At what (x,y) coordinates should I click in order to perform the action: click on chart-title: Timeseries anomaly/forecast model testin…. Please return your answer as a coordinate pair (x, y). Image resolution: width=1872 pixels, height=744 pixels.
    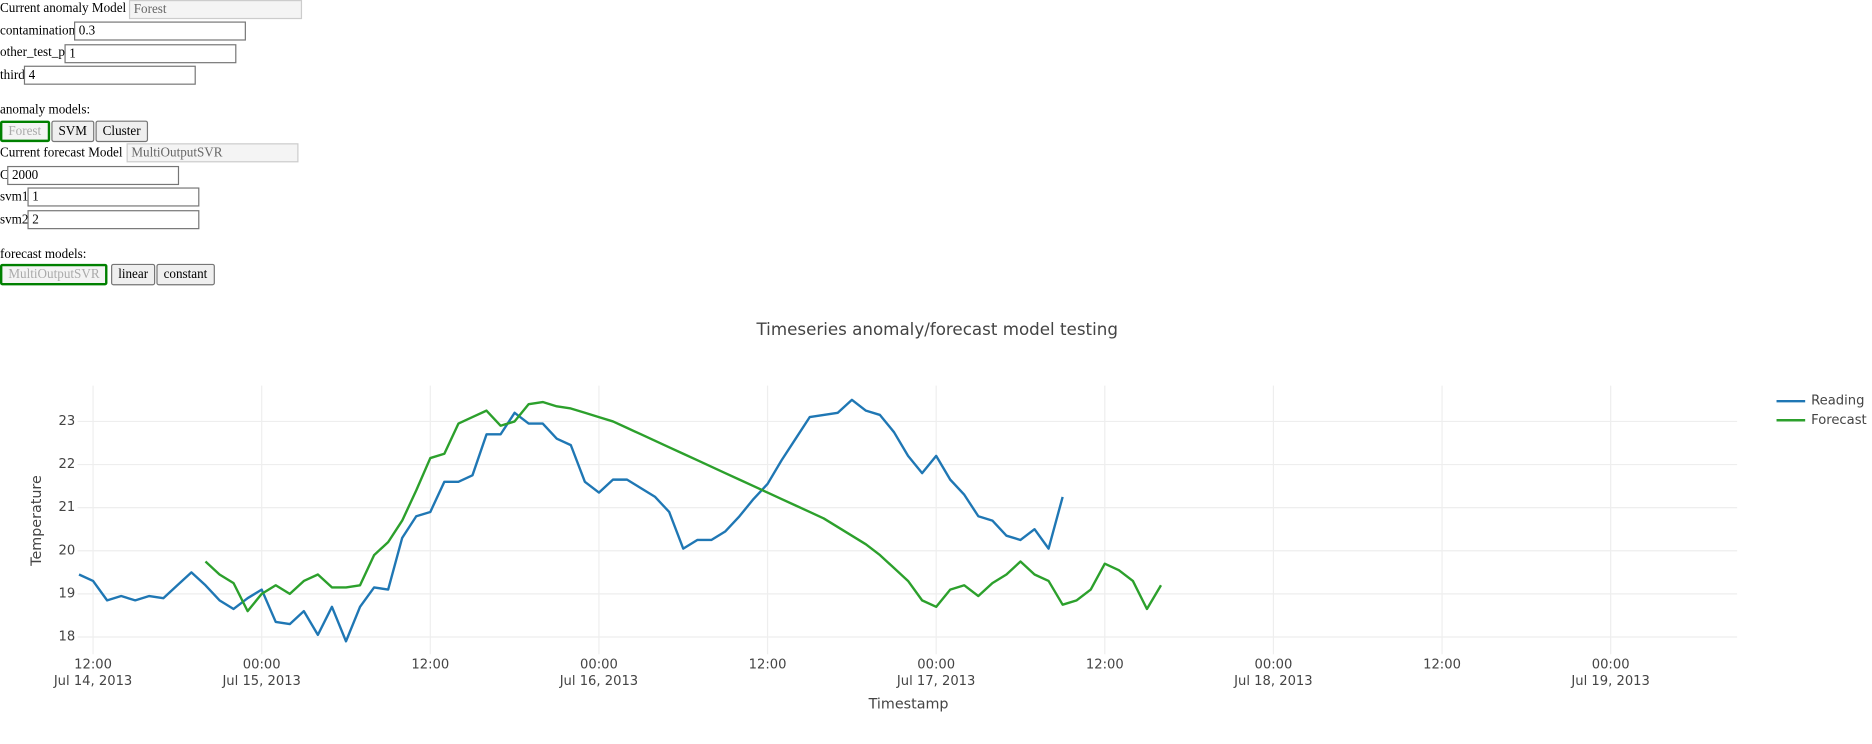
    Looking at the image, I should click on (936, 329).